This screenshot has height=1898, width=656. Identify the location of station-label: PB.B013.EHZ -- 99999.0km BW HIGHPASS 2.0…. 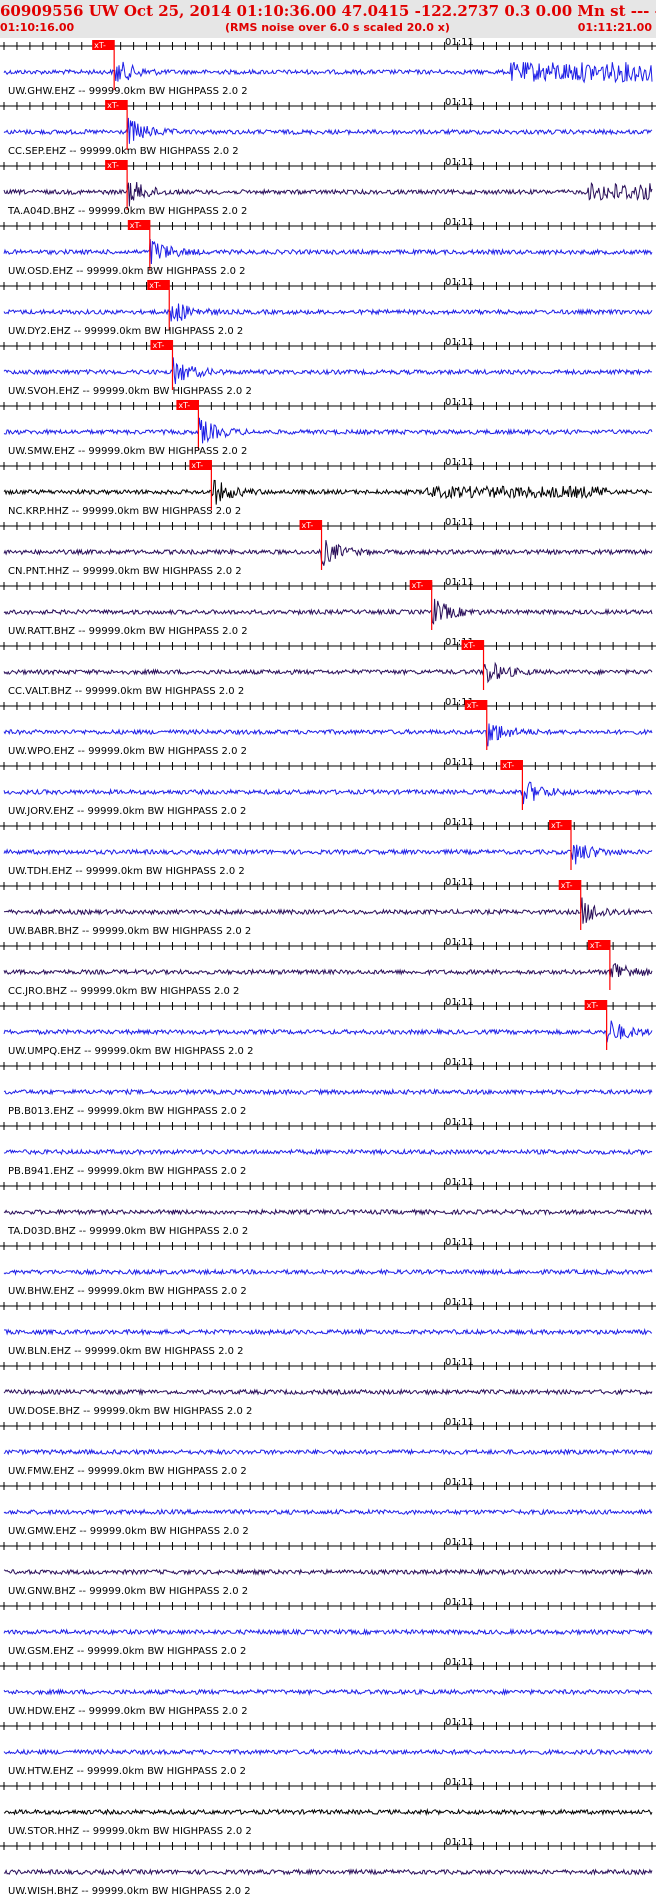
(127, 1111).